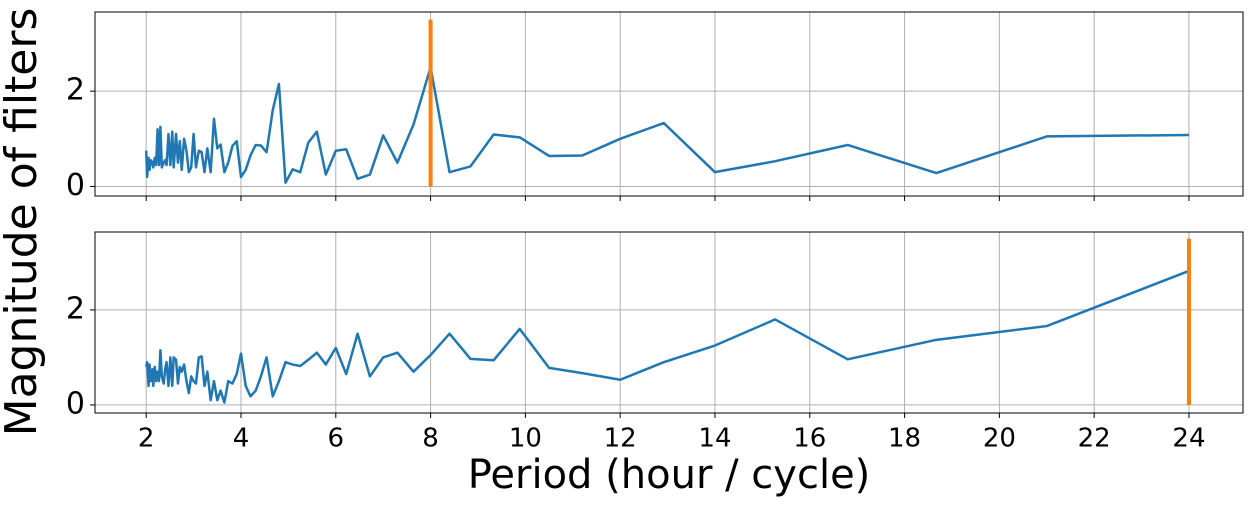 Image resolution: width=1258 pixels, height=505 pixels. I want to click on y-axis-label: Magnitude of filters, so click(23, 222).